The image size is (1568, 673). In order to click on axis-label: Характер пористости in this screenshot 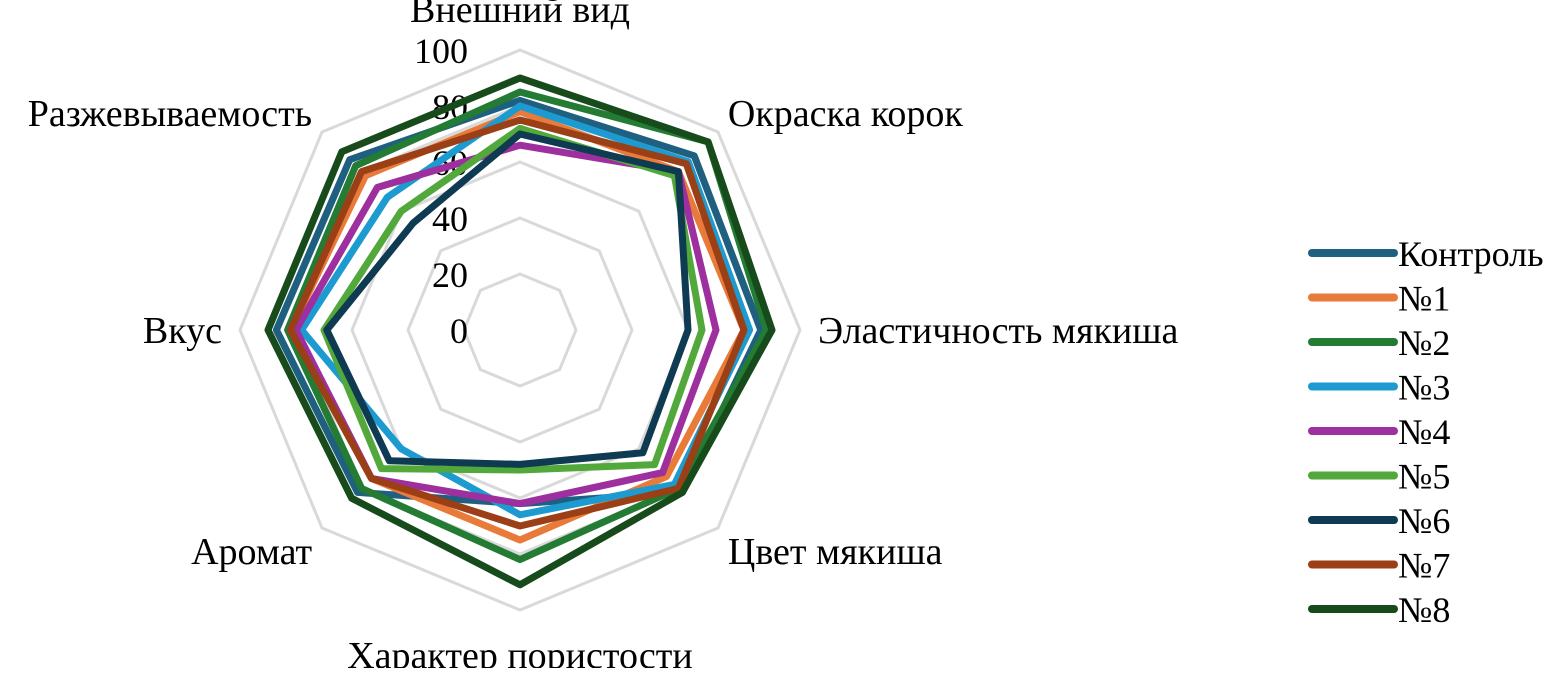, I will do `click(520, 651)`.